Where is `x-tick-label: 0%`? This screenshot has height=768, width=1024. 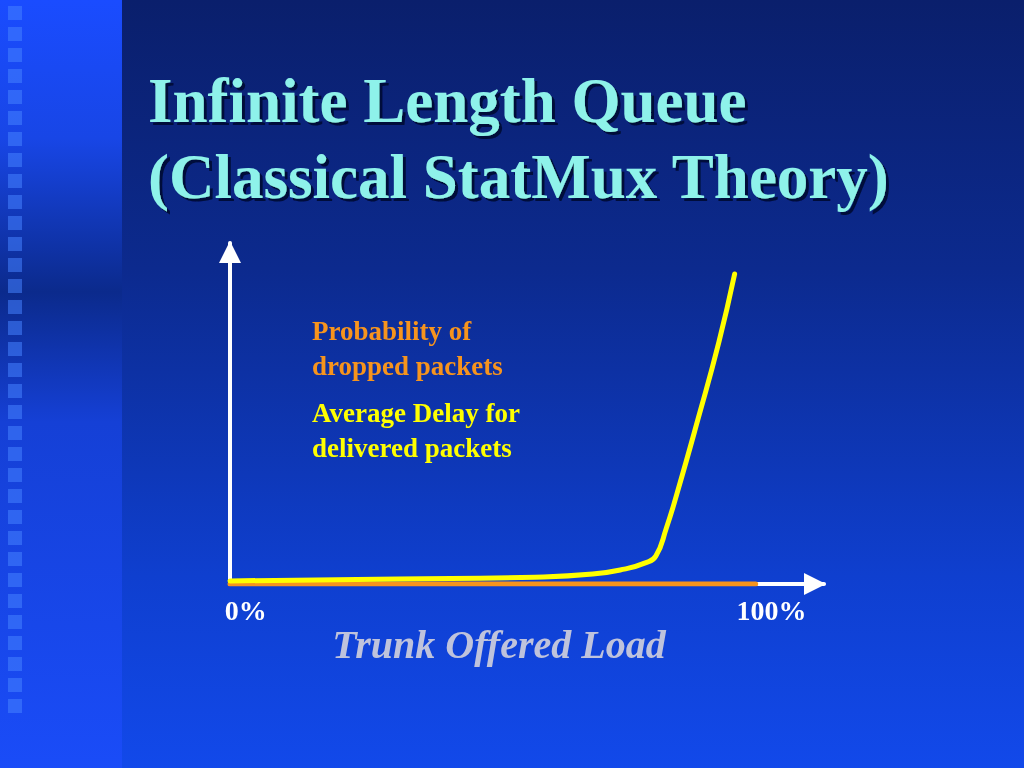 x-tick-label: 0% is located at coordinates (245, 610).